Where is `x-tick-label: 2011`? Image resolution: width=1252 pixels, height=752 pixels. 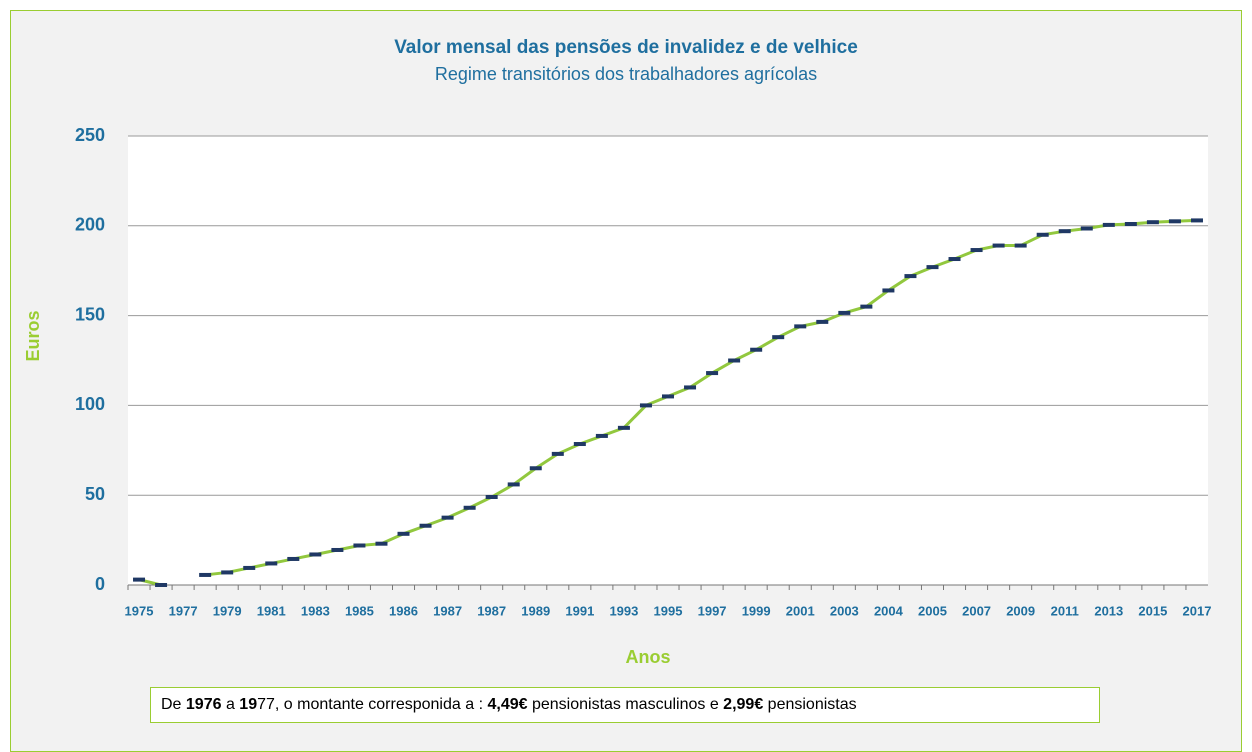
x-tick-label: 2011 is located at coordinates (1065, 610).